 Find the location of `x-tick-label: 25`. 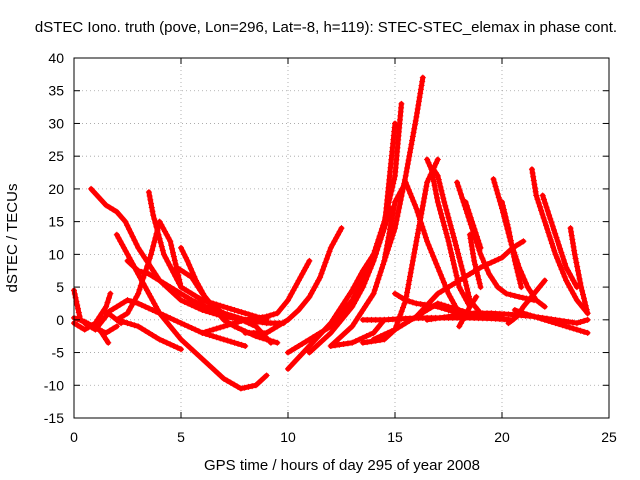

x-tick-label: 25 is located at coordinates (609, 437).